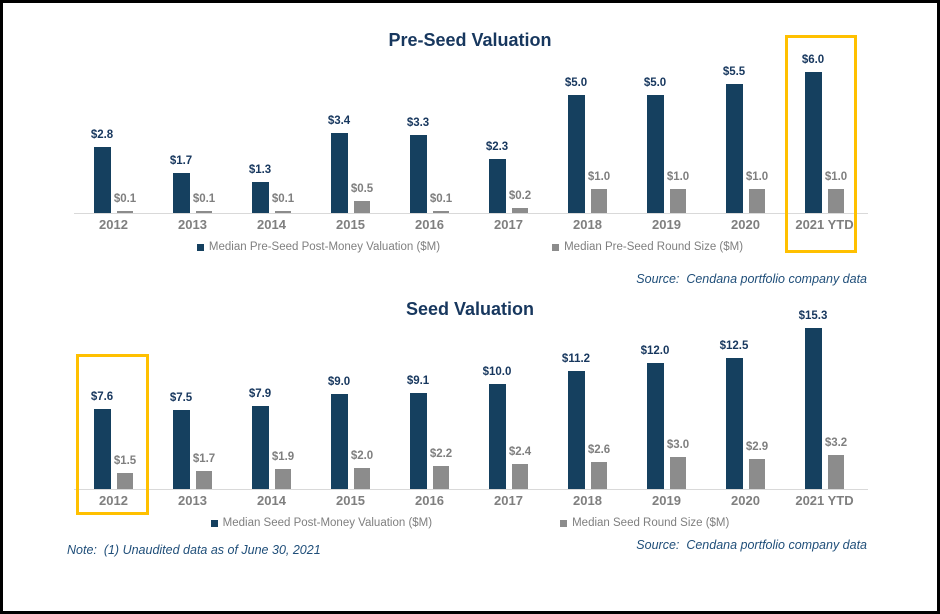 This screenshot has height=614, width=940. I want to click on valuation-bar-group: $5.5, so click(734, 139).